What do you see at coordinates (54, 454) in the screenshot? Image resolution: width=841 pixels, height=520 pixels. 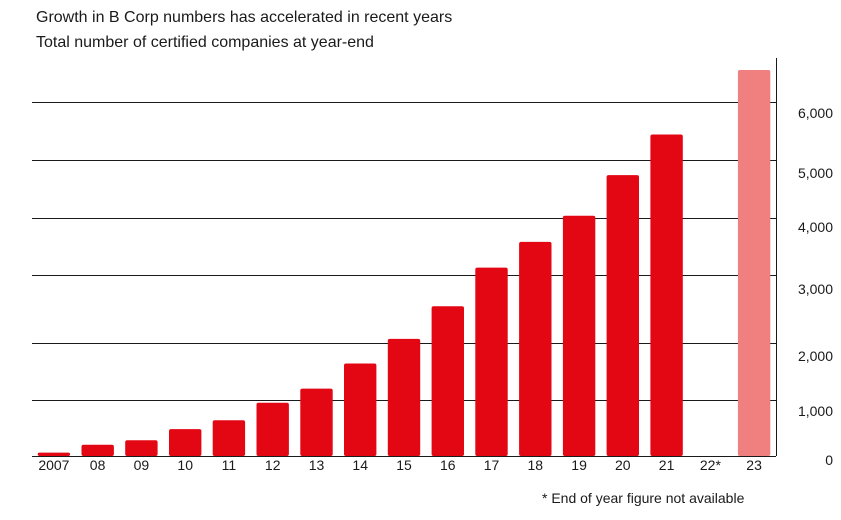 I see `bar-2007` at bounding box center [54, 454].